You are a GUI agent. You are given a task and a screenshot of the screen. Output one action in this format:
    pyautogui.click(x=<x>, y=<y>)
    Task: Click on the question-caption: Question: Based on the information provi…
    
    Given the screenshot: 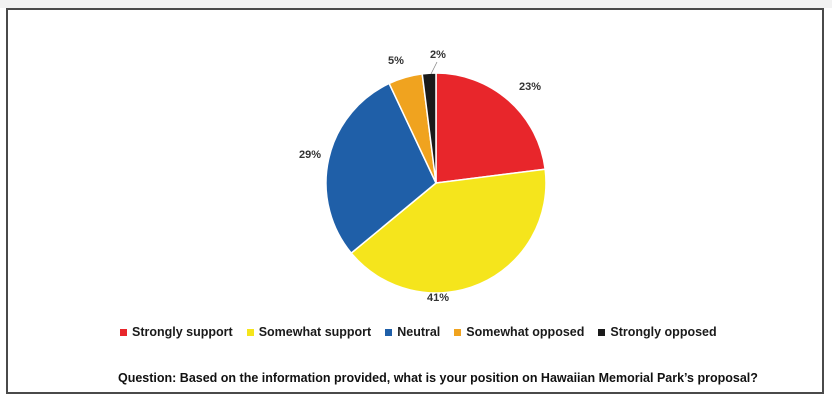 What is the action you would take?
    pyautogui.click(x=438, y=378)
    